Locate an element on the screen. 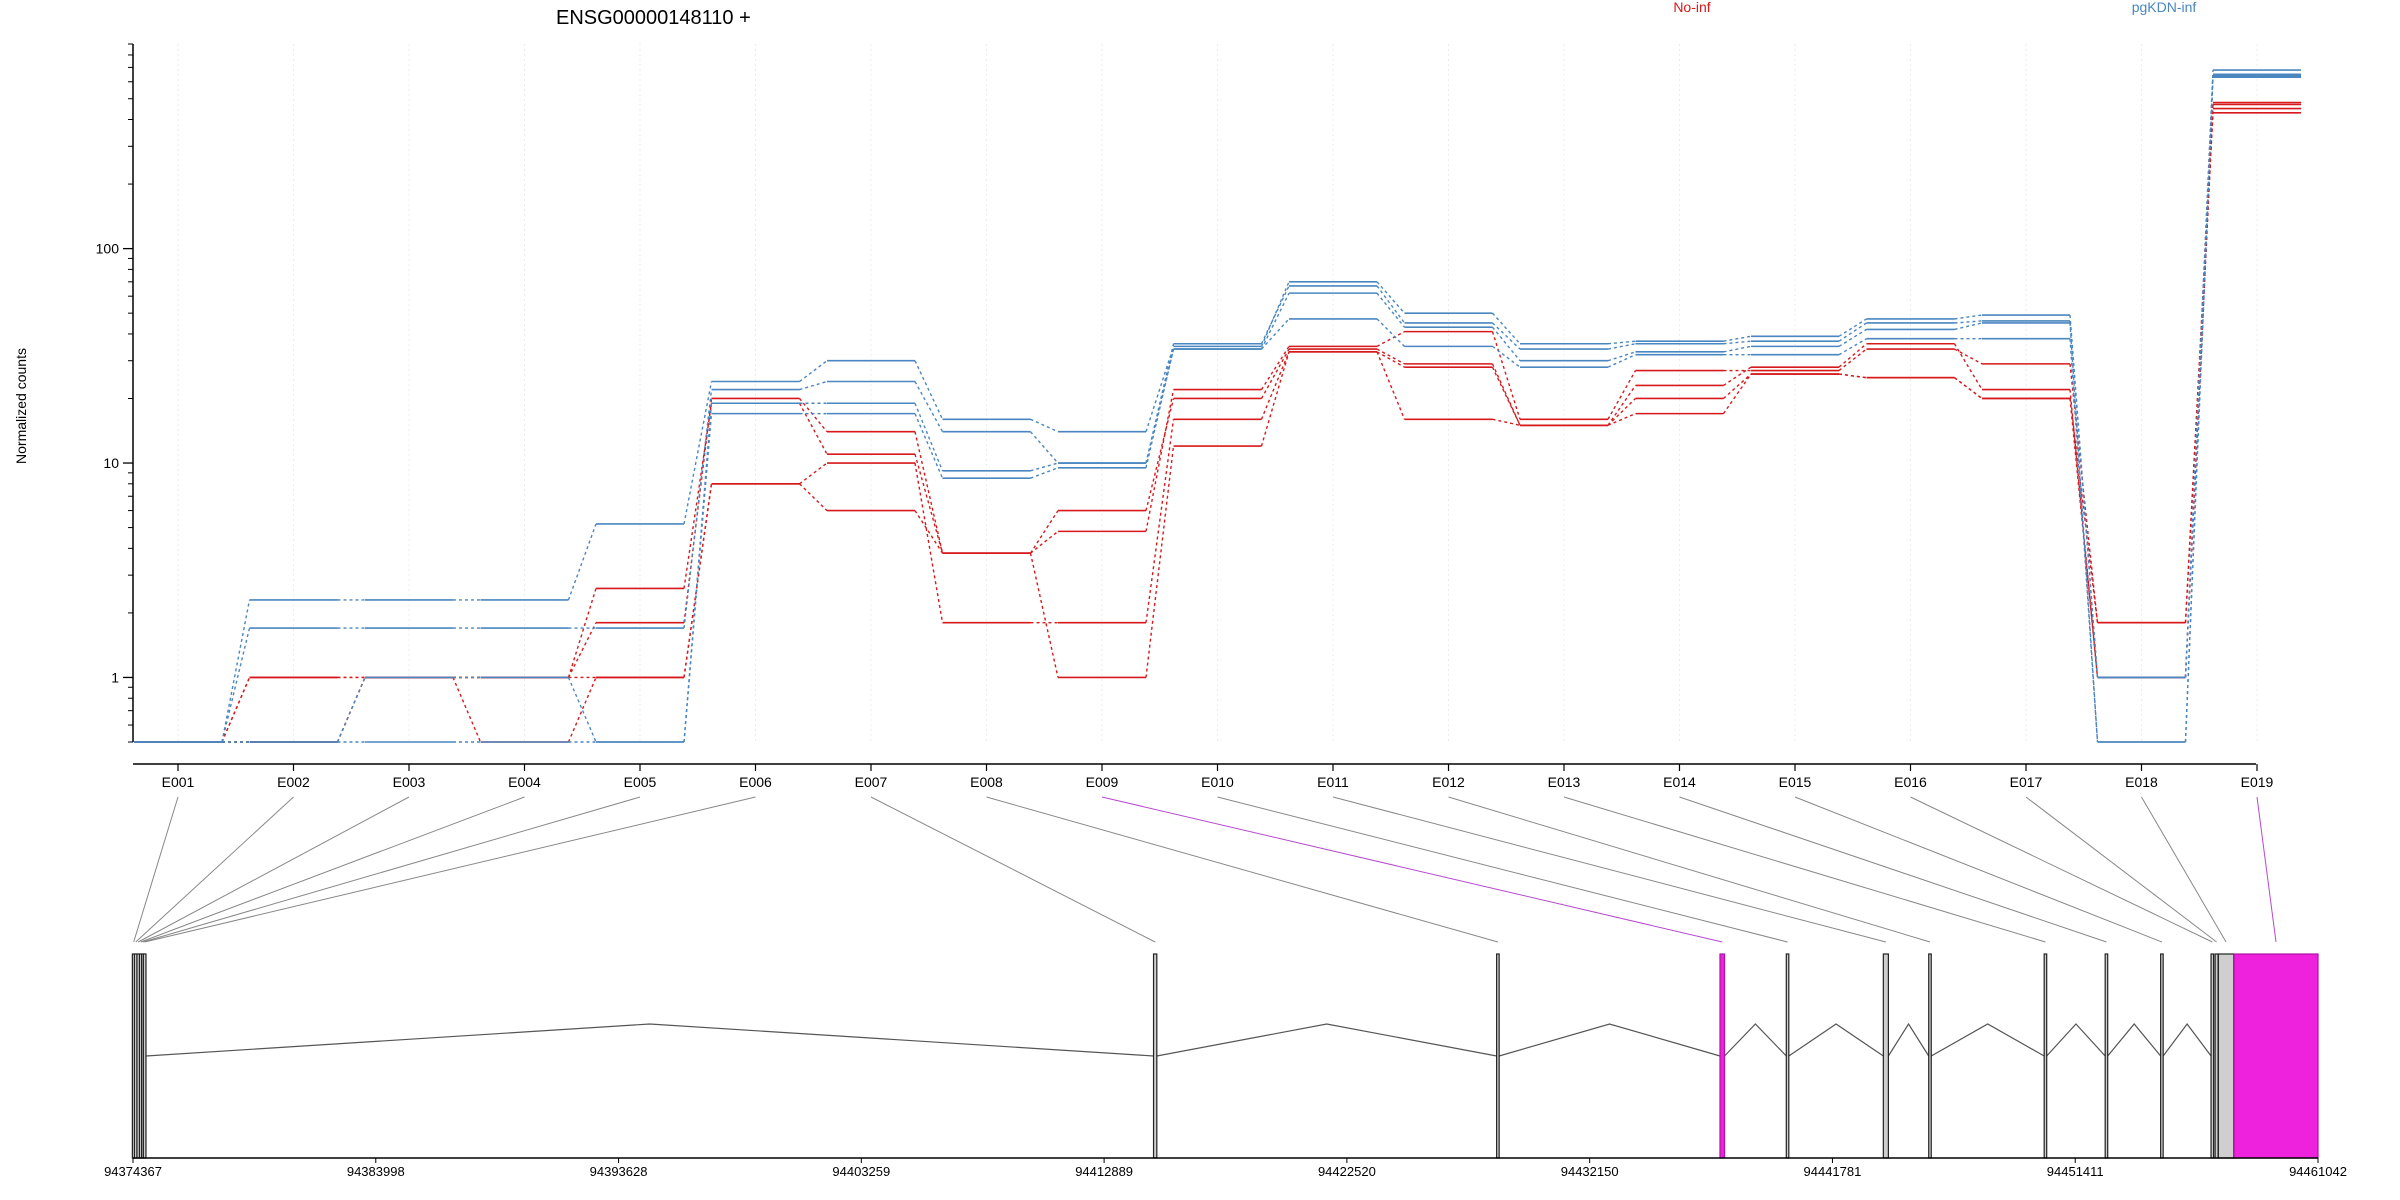  y-axis-label: Normalized counts is located at coordinates (21, 406).